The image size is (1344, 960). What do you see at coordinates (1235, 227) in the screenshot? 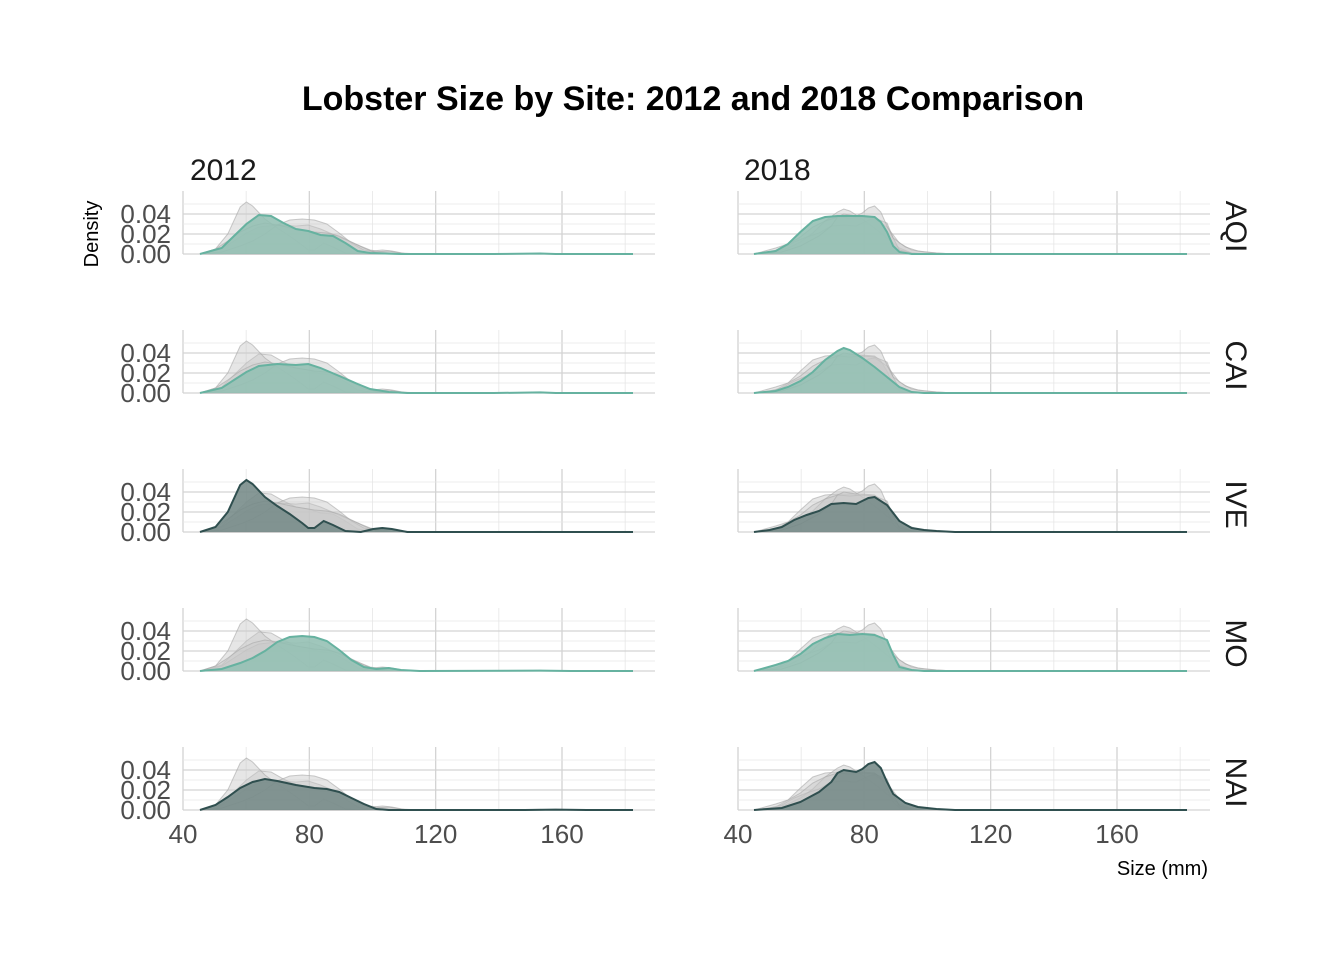
I see `strip-label-aque: AQI` at bounding box center [1235, 227].